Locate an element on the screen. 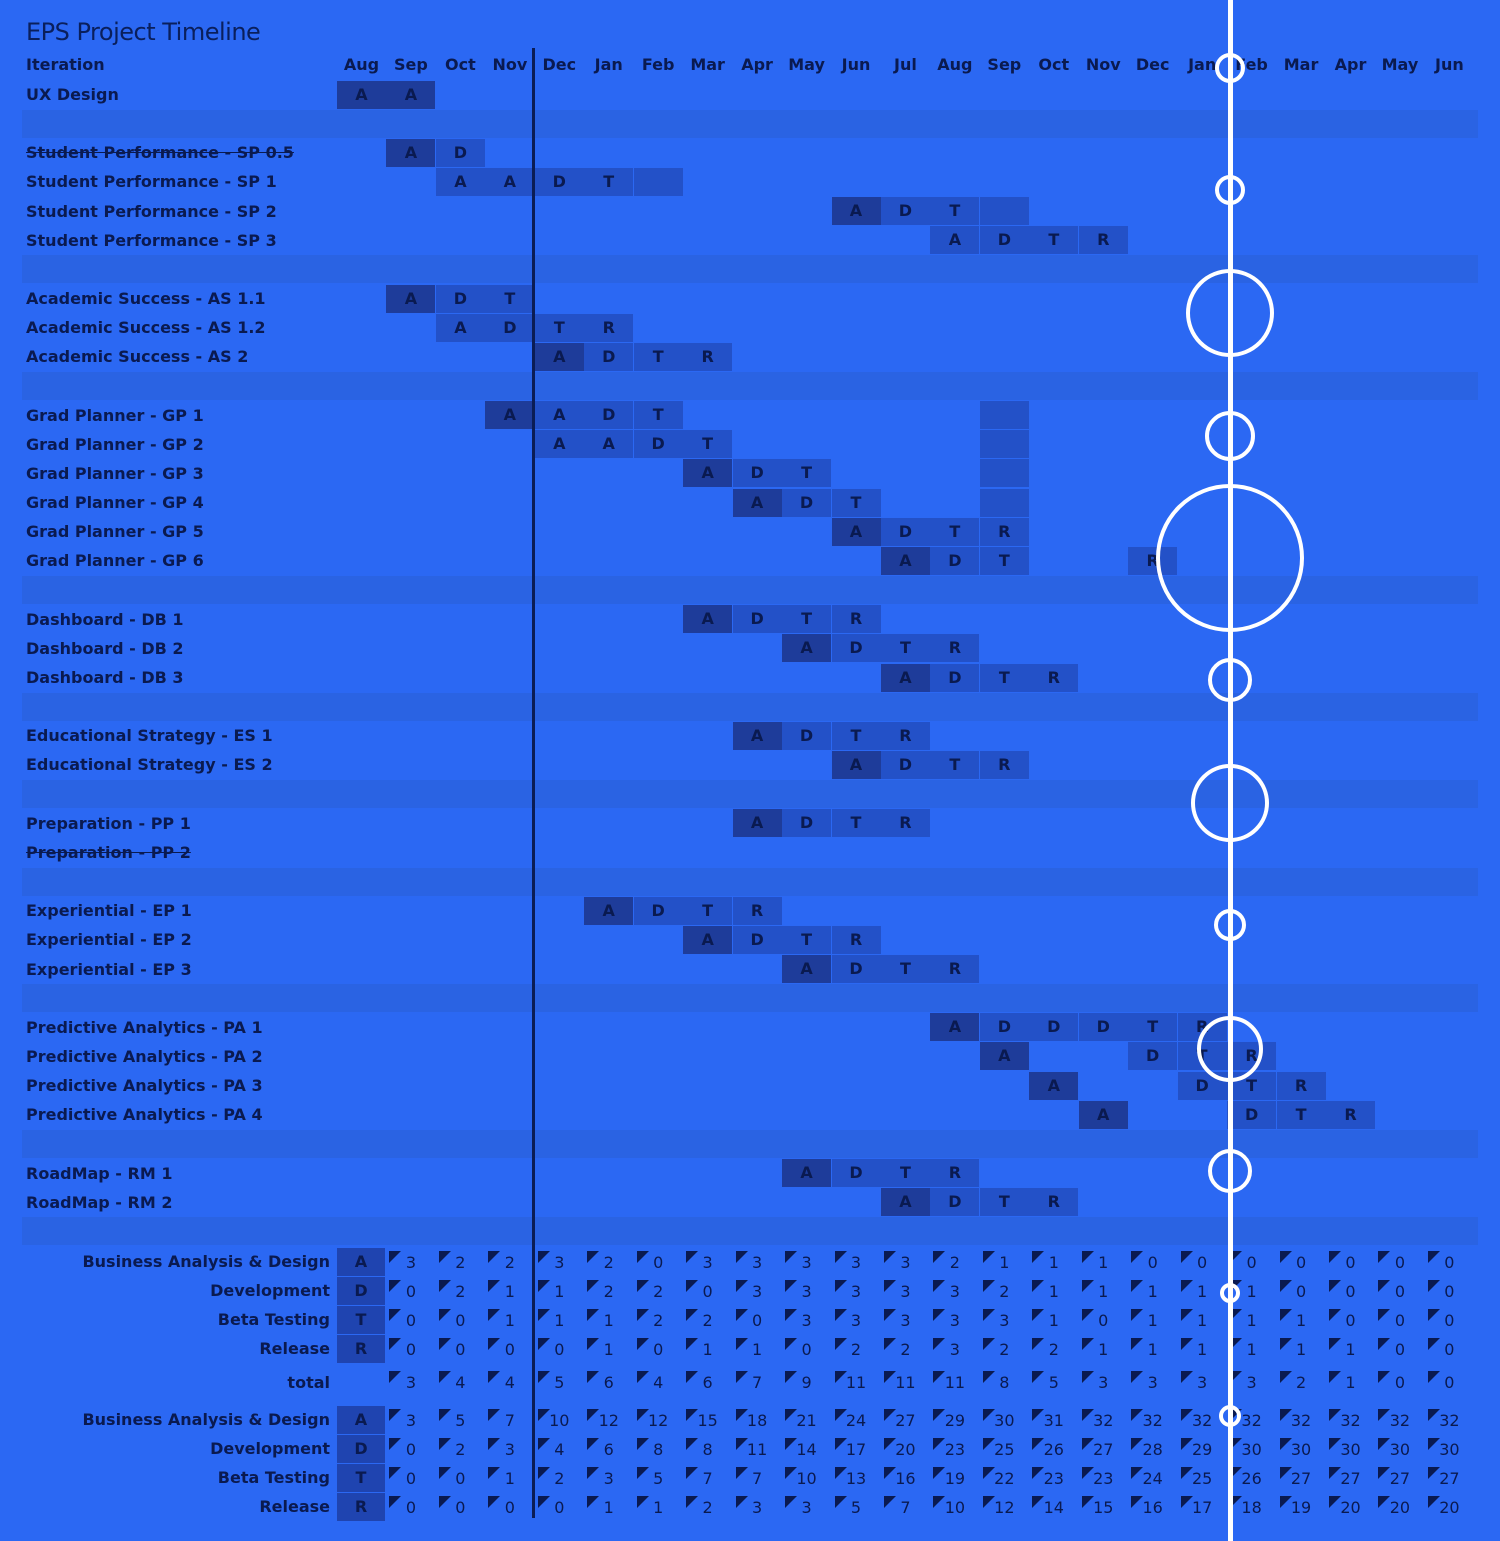 This screenshot has height=1541, width=1500. summary-value: 30 is located at coordinates (1399, 1449).